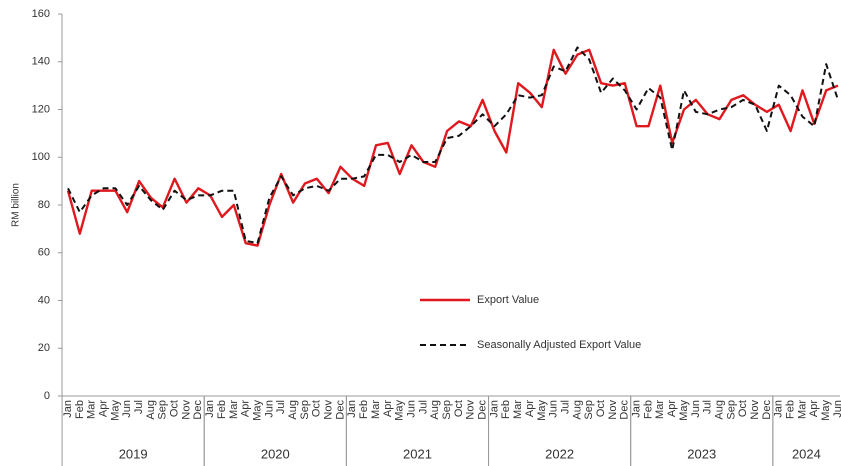 The image size is (841, 466). Describe the element at coordinates (47, 396) in the screenshot. I see `y-tick-label: 0` at that location.